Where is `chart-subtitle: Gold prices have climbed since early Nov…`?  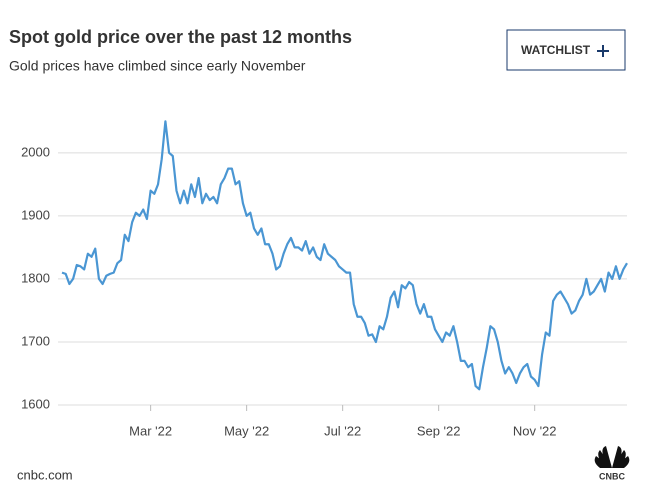
chart-subtitle: Gold prices have climbed since early Nov… is located at coordinates (157, 66).